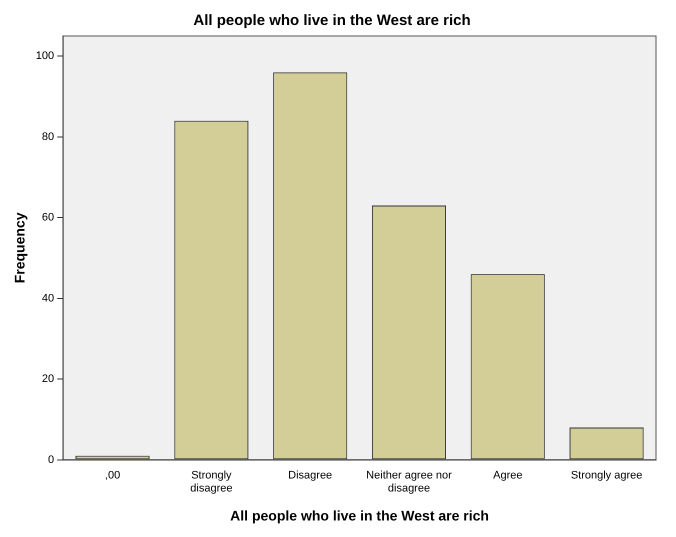 The image size is (676, 537). Describe the element at coordinates (211, 482) in the screenshot. I see `x-tick-label: Strongly disagree` at that location.